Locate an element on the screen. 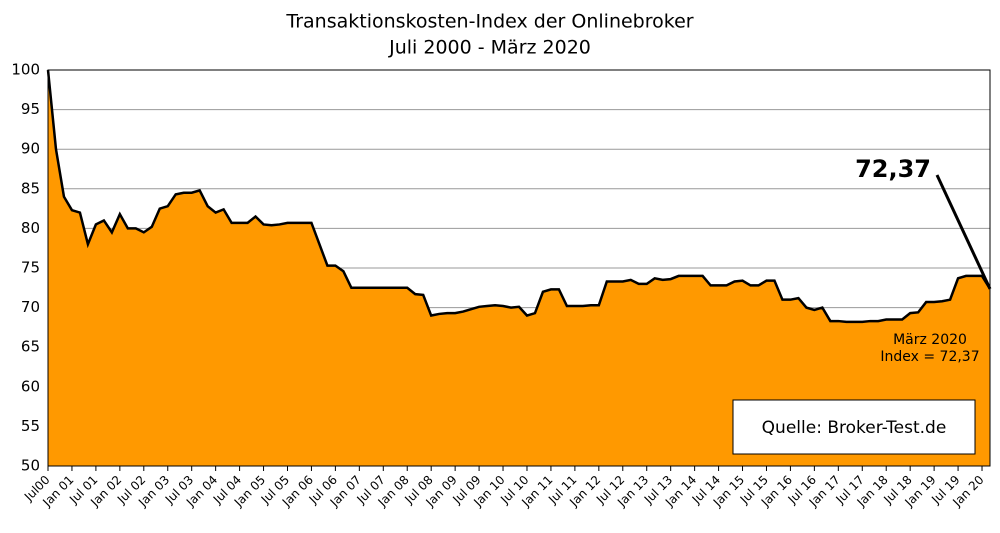 The height and width of the screenshot is (533, 1000). y-tick-label: 70 is located at coordinates (30, 307).